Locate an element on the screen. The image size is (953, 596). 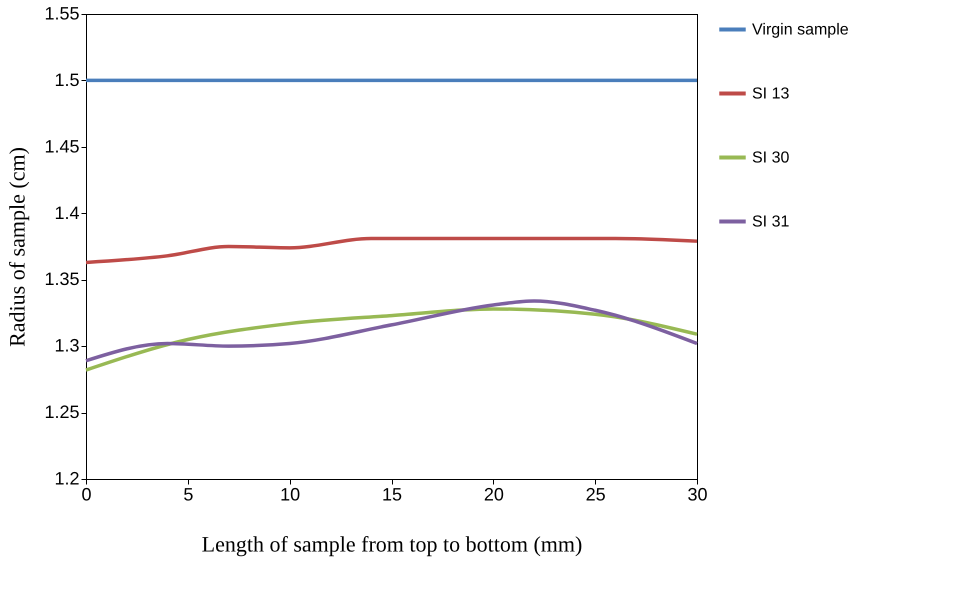
y-axis-title: Radius of sample (cm) is located at coordinates (17, 247).